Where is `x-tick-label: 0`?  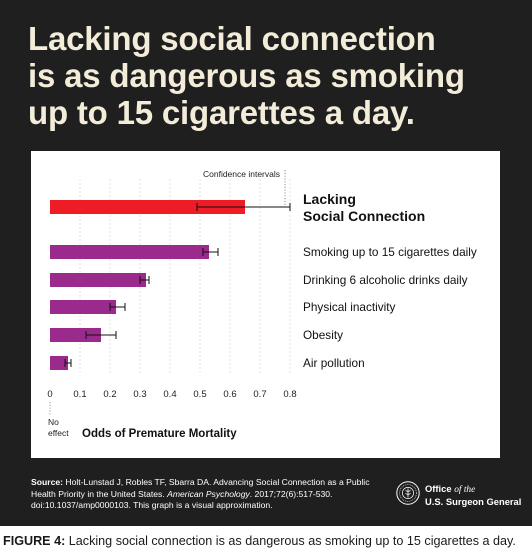 x-tick-label: 0 is located at coordinates (49, 394).